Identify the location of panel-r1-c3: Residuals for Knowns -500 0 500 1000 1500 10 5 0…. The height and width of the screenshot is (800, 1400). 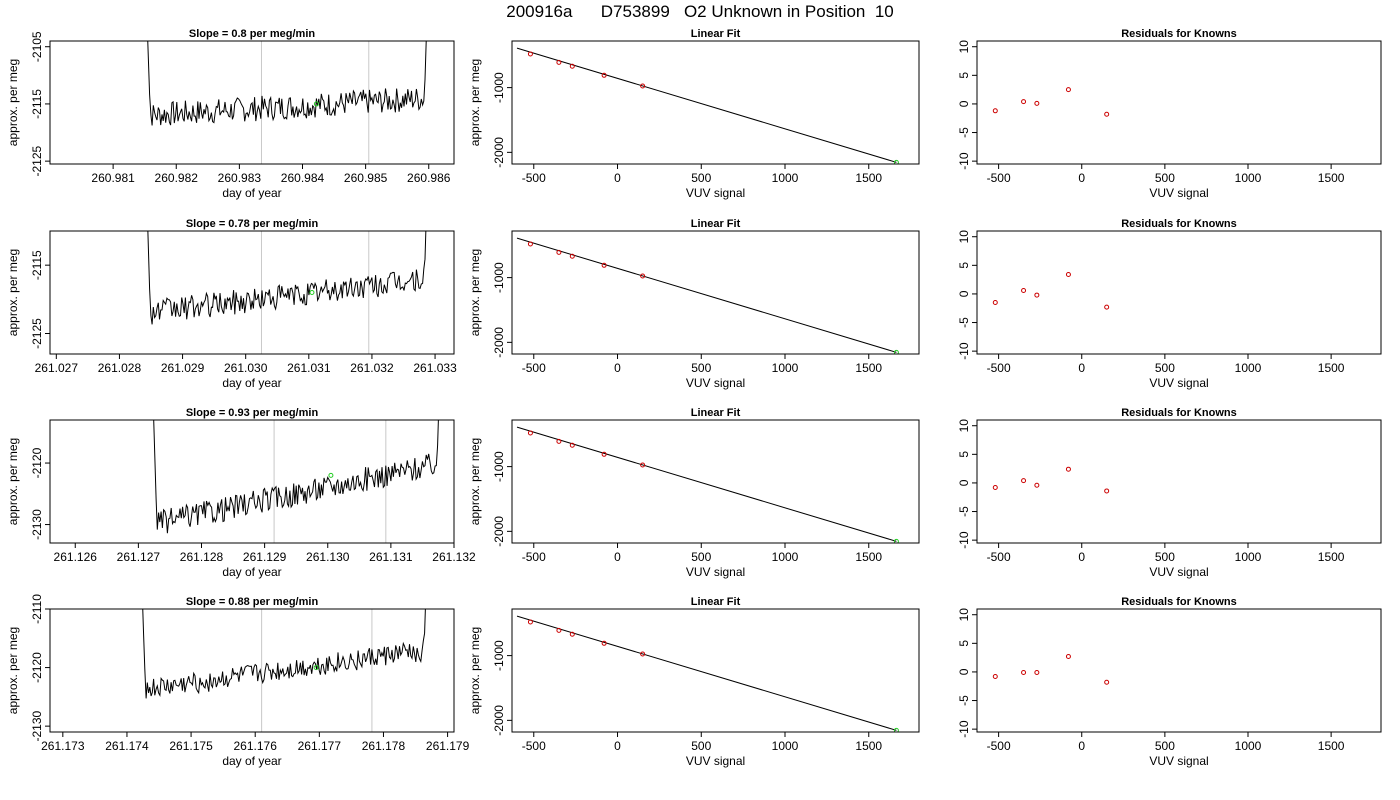
(1169, 114).